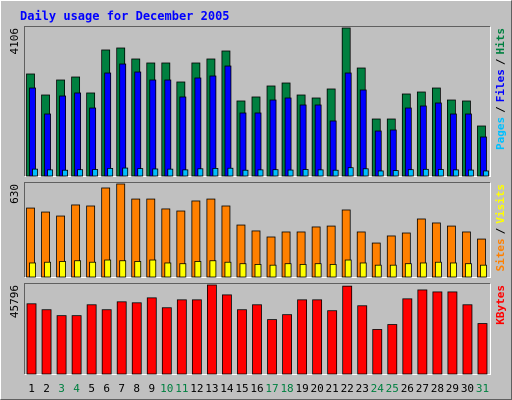 This screenshot has height=400, width=512. Describe the element at coordinates (31, 388) in the screenshot. I see `x-tick-label: 1` at that location.